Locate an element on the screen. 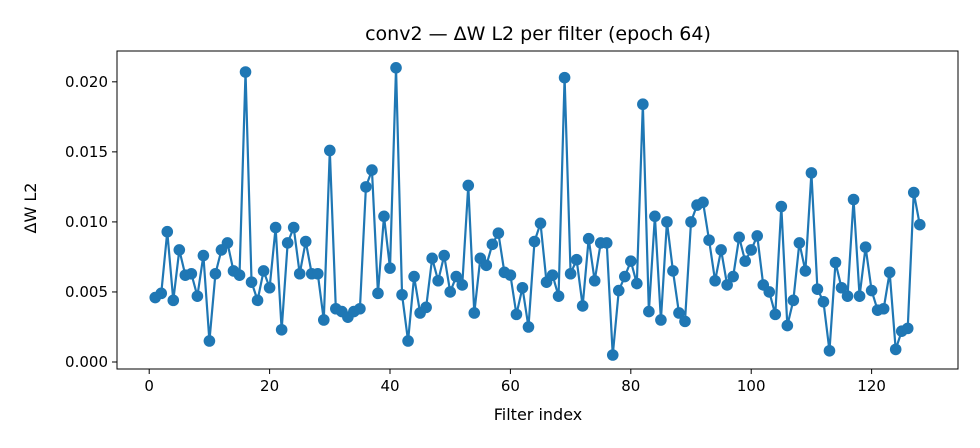 This screenshot has width=980, height=448. y-axis-label: ΔW L2 is located at coordinates (30, 208).